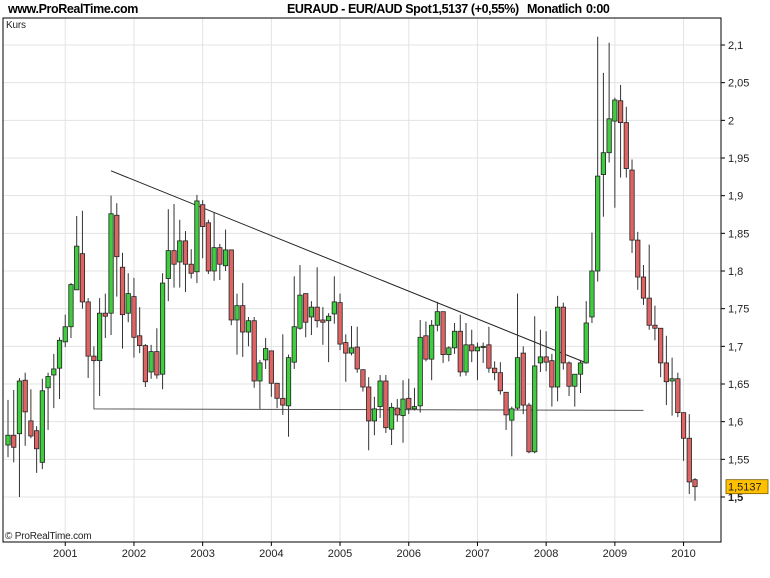 This screenshot has height=578, width=770. Describe the element at coordinates (374, 551) in the screenshot. I see `x-axis: 2001 2002 2003 2004 2005 2006 2007 2008 2009 2010` at that location.